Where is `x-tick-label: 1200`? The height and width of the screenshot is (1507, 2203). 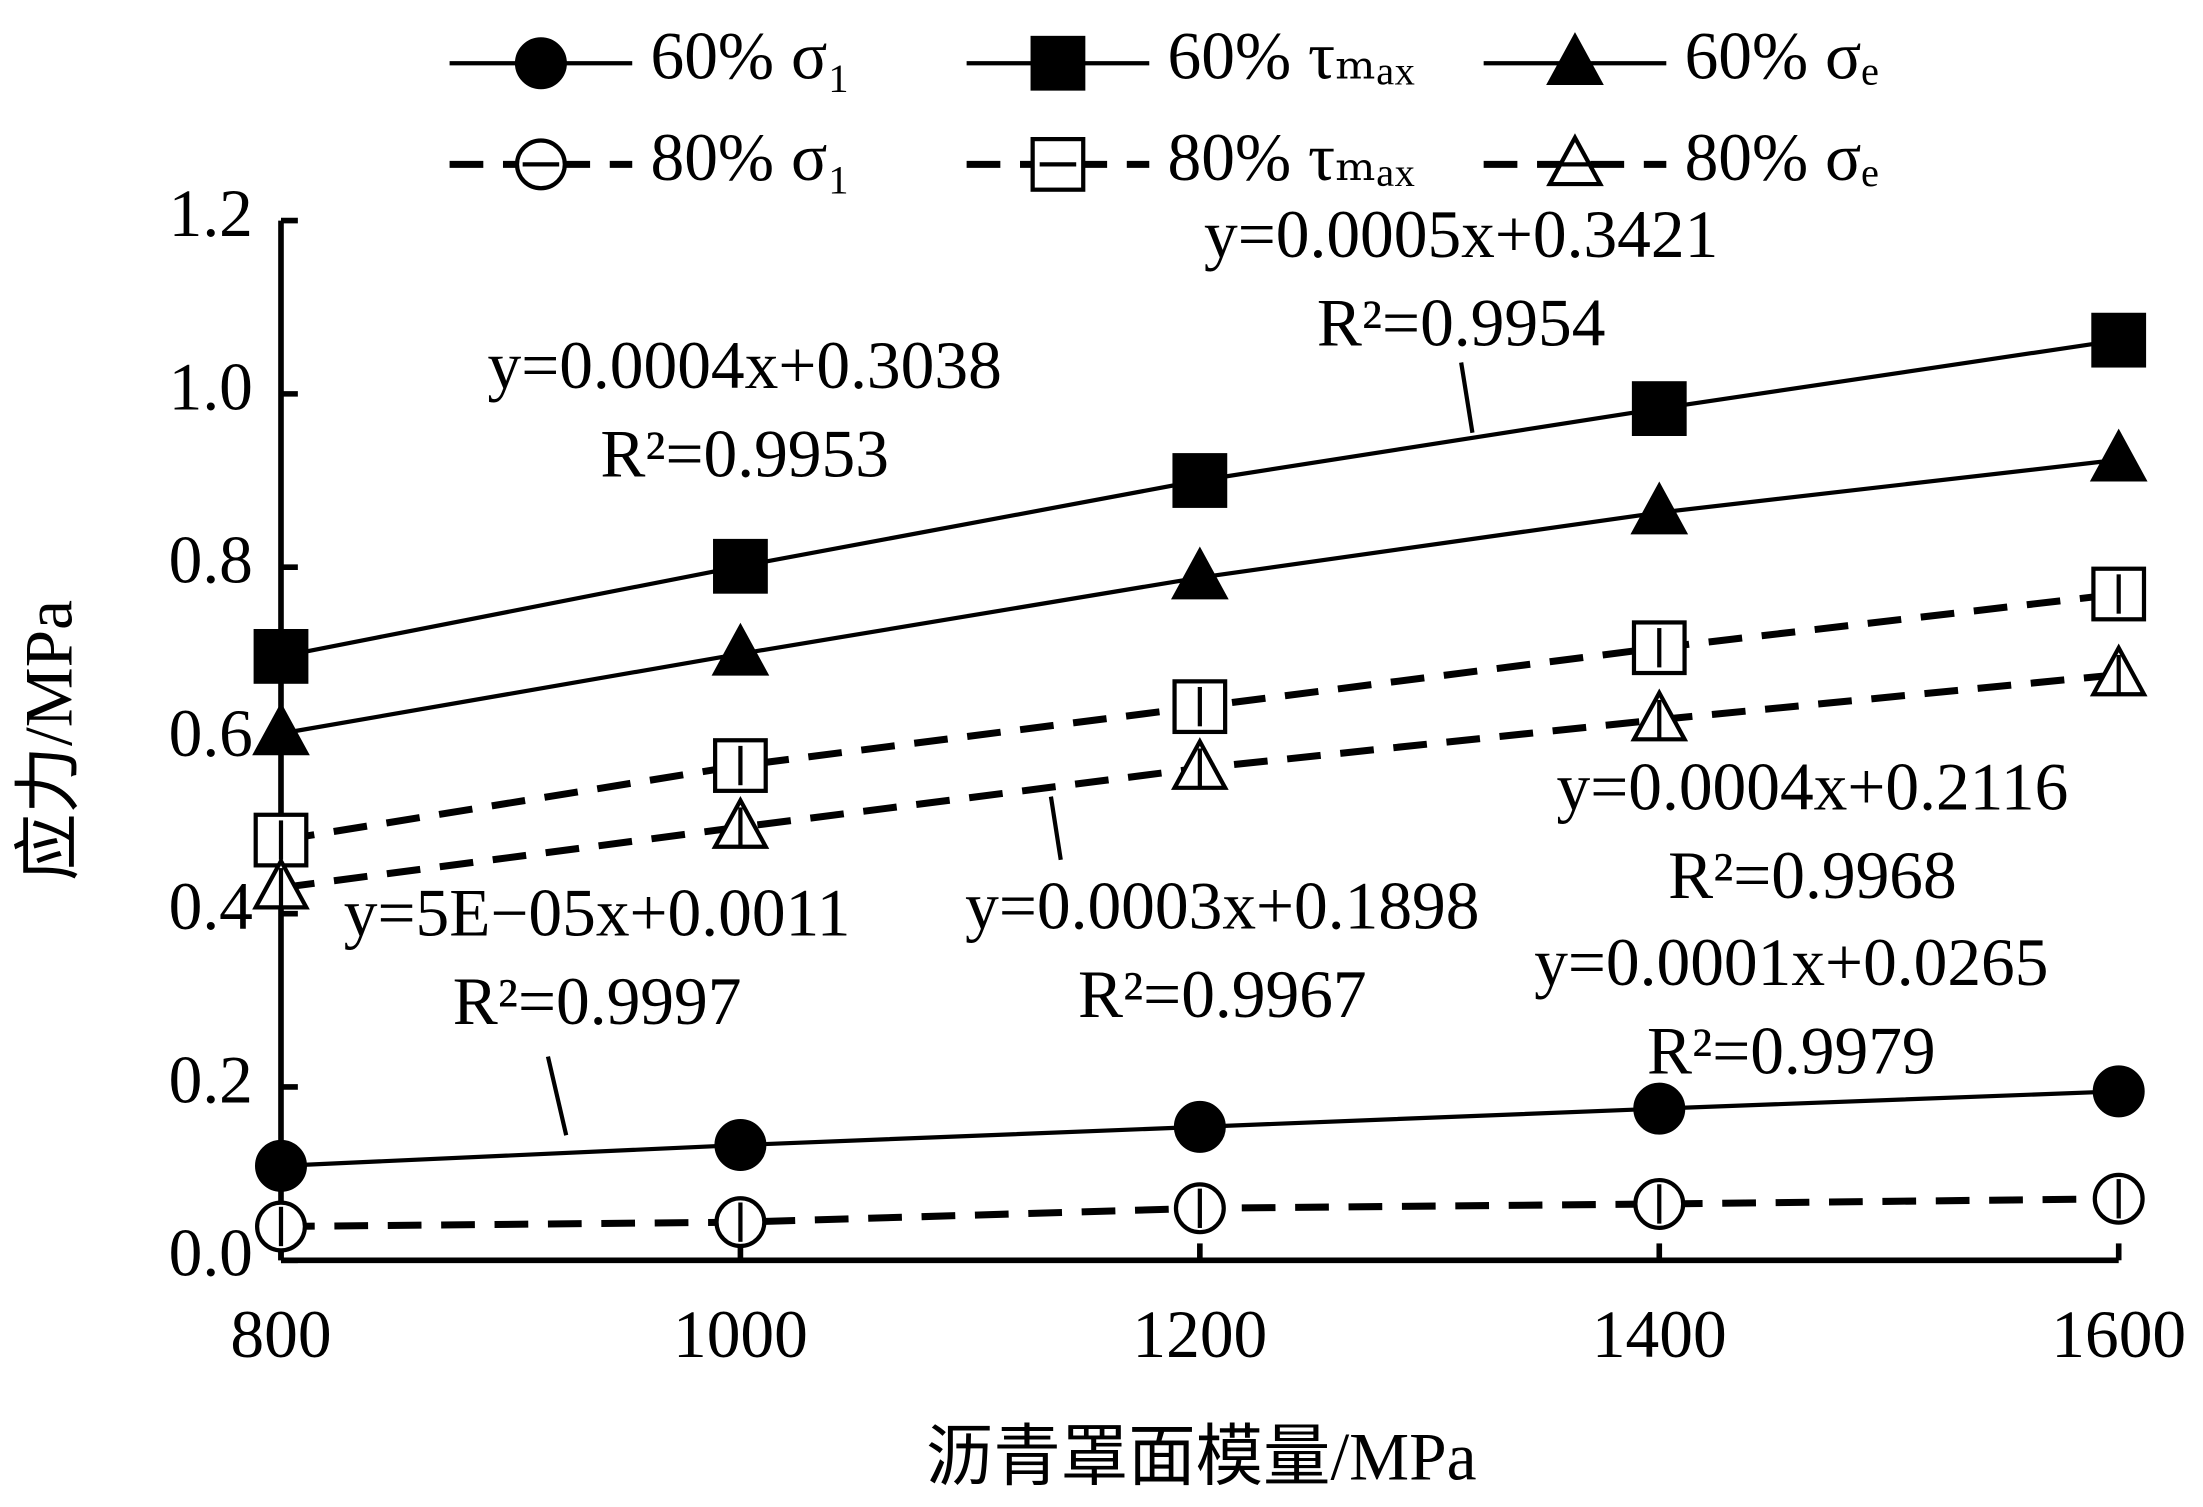
x-tick-label: 1200 is located at coordinates (1199, 1334).